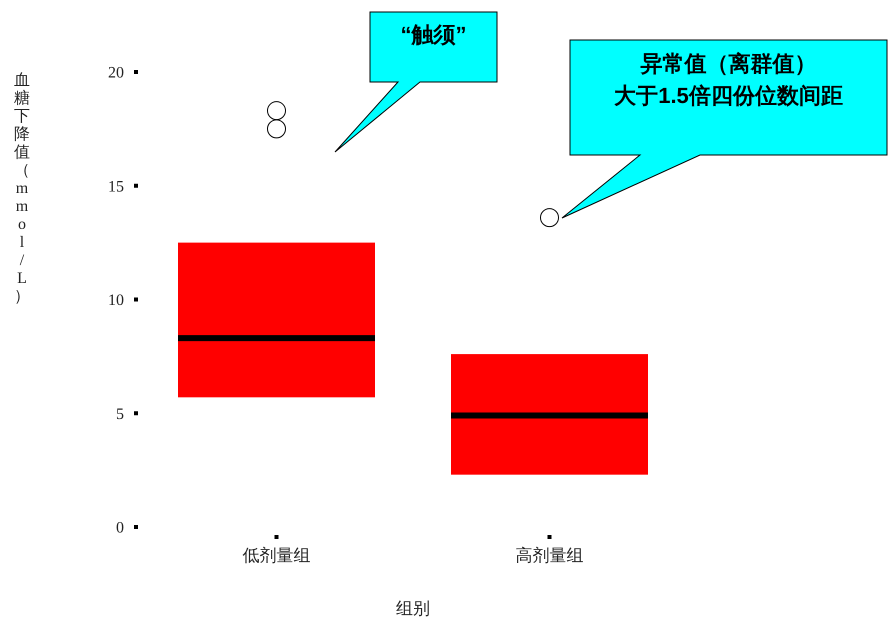  I want to click on x-axis-title: 组别, so click(413, 609).